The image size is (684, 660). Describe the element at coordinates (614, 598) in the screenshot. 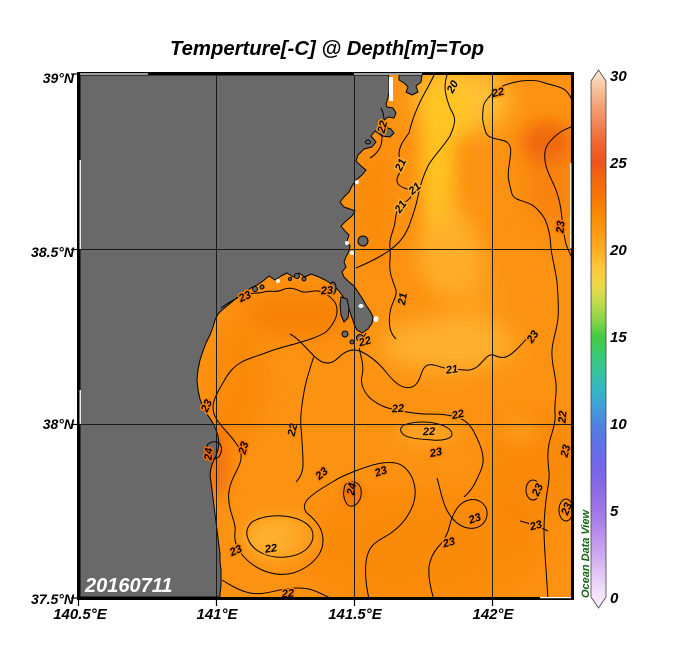

I see `svg-text: 0` at that location.